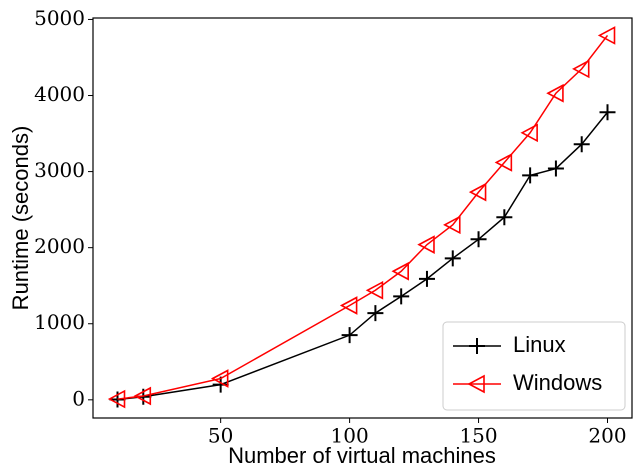 This screenshot has height=467, width=637. Describe the element at coordinates (59, 170) in the screenshot. I see `y-tick-label: 3000` at that location.